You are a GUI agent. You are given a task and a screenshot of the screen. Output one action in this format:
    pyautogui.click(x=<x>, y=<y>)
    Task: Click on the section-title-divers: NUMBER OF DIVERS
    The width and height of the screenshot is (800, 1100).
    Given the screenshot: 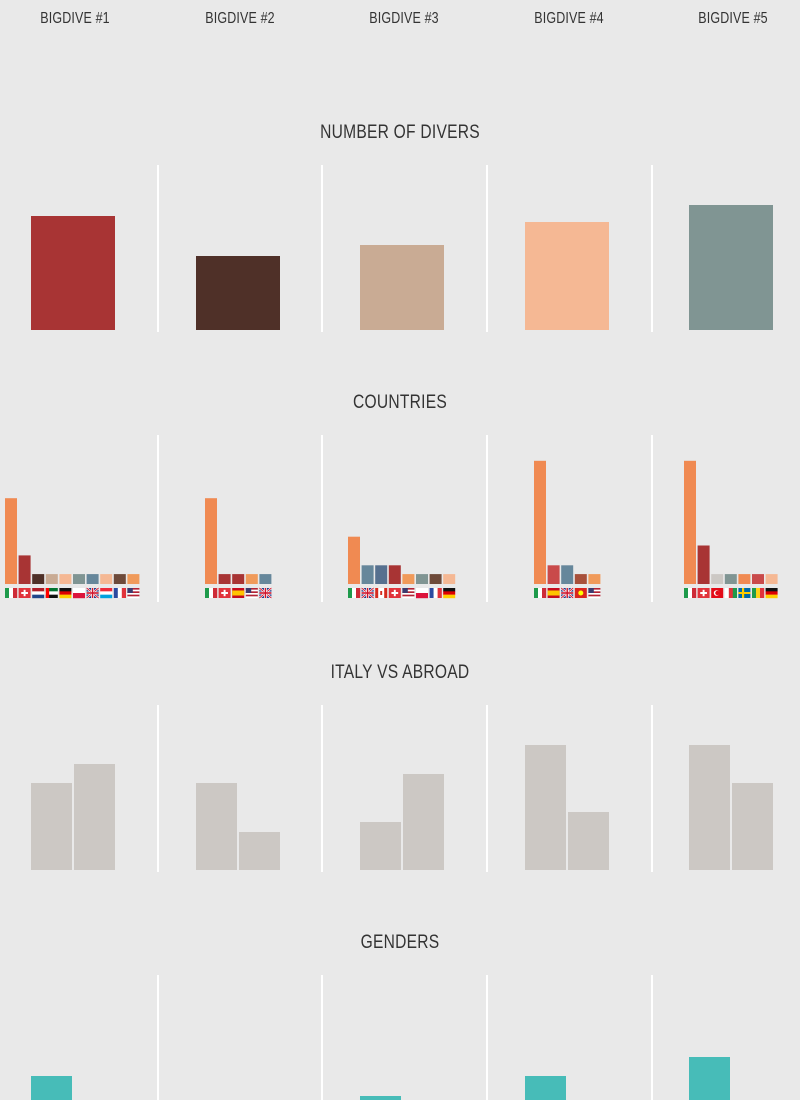 What is the action you would take?
    pyautogui.click(x=400, y=132)
    